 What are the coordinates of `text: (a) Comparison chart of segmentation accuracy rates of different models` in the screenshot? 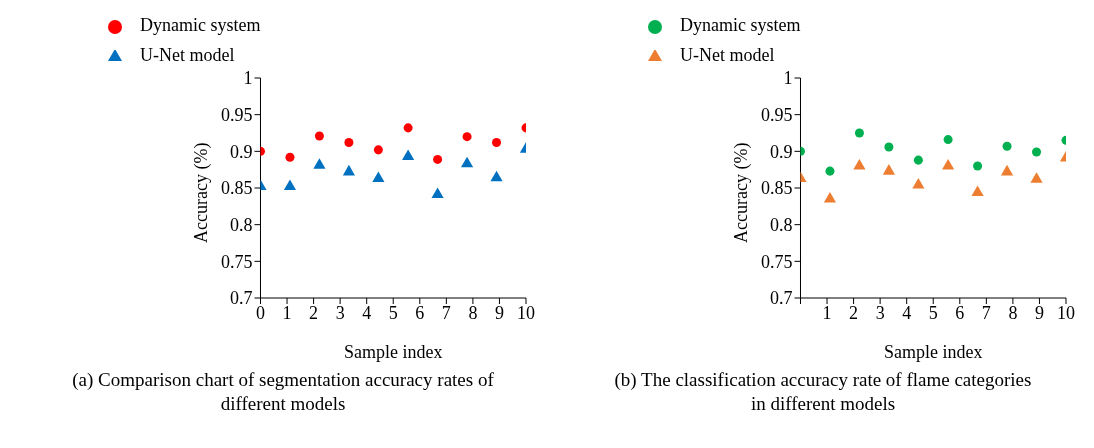 It's located at (283, 392).